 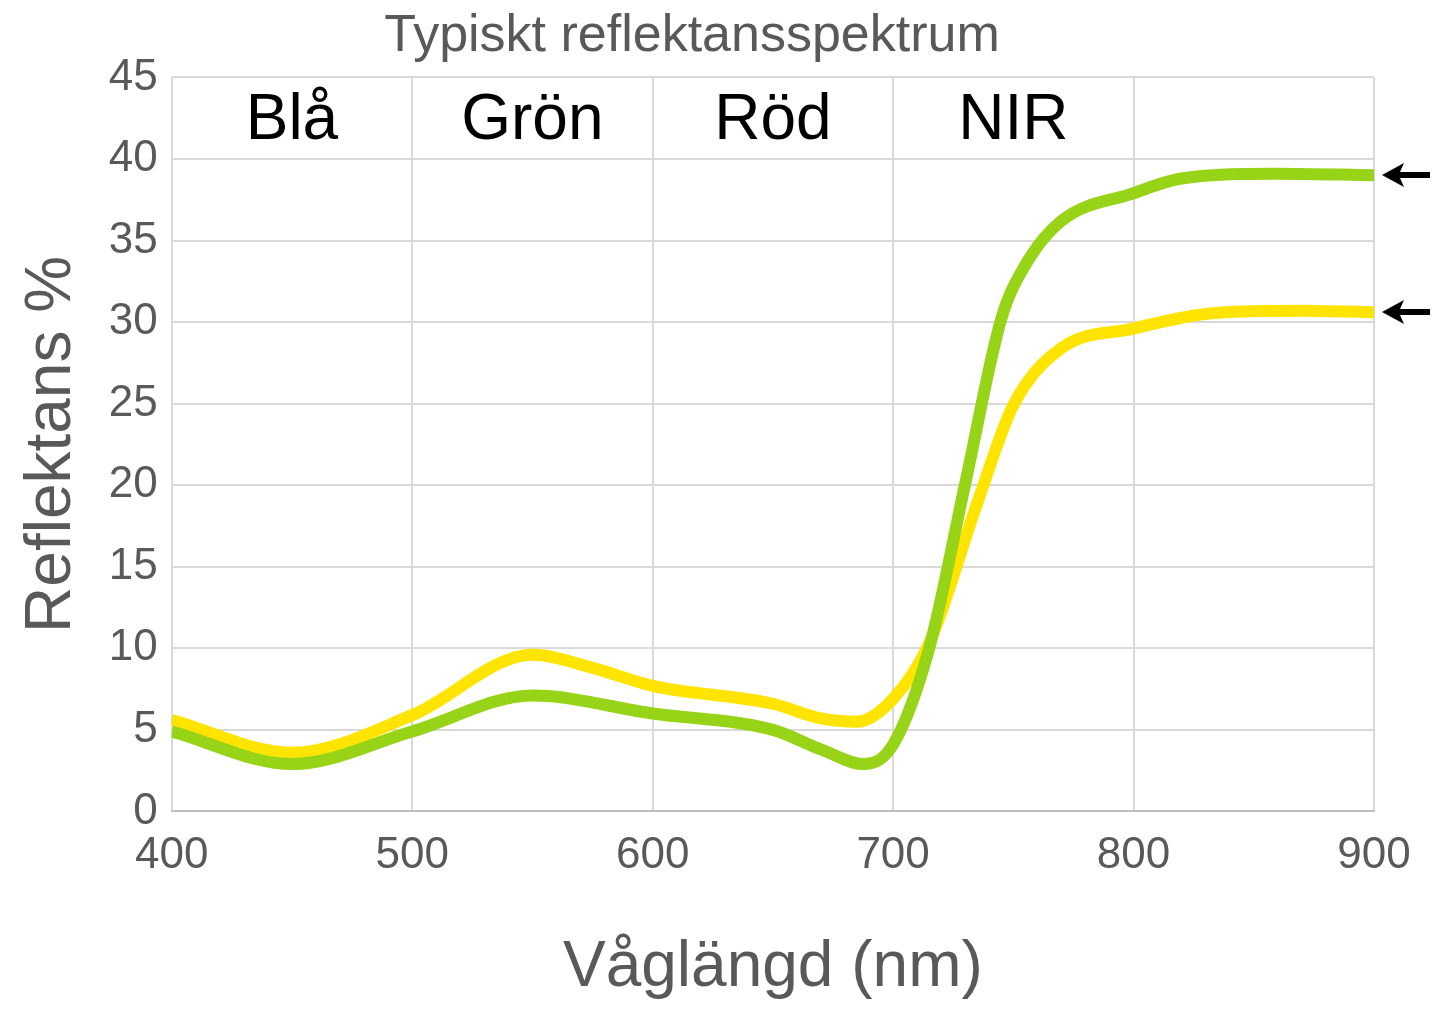 I want to click on y-tick-label: 20, so click(x=133, y=482).